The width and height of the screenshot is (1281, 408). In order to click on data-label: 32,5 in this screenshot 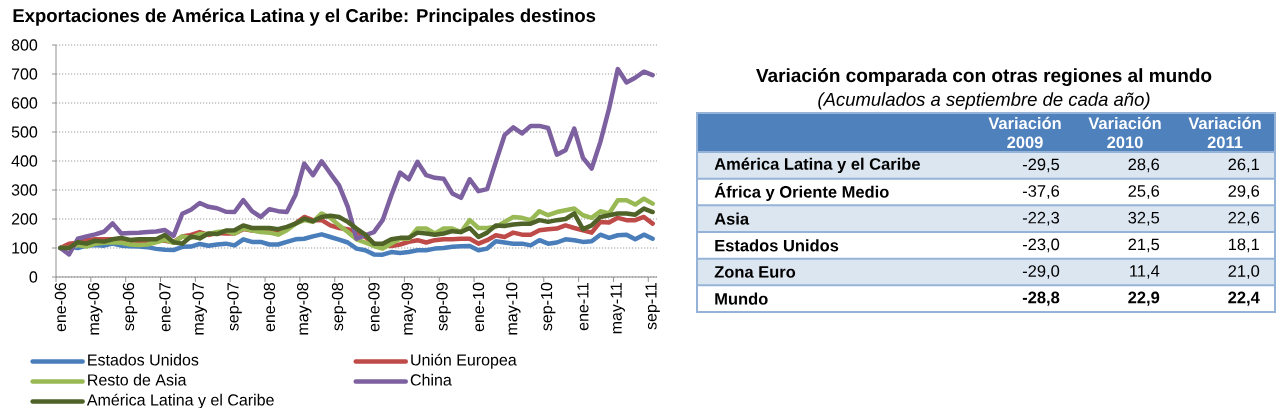, I will do `click(1144, 218)`.